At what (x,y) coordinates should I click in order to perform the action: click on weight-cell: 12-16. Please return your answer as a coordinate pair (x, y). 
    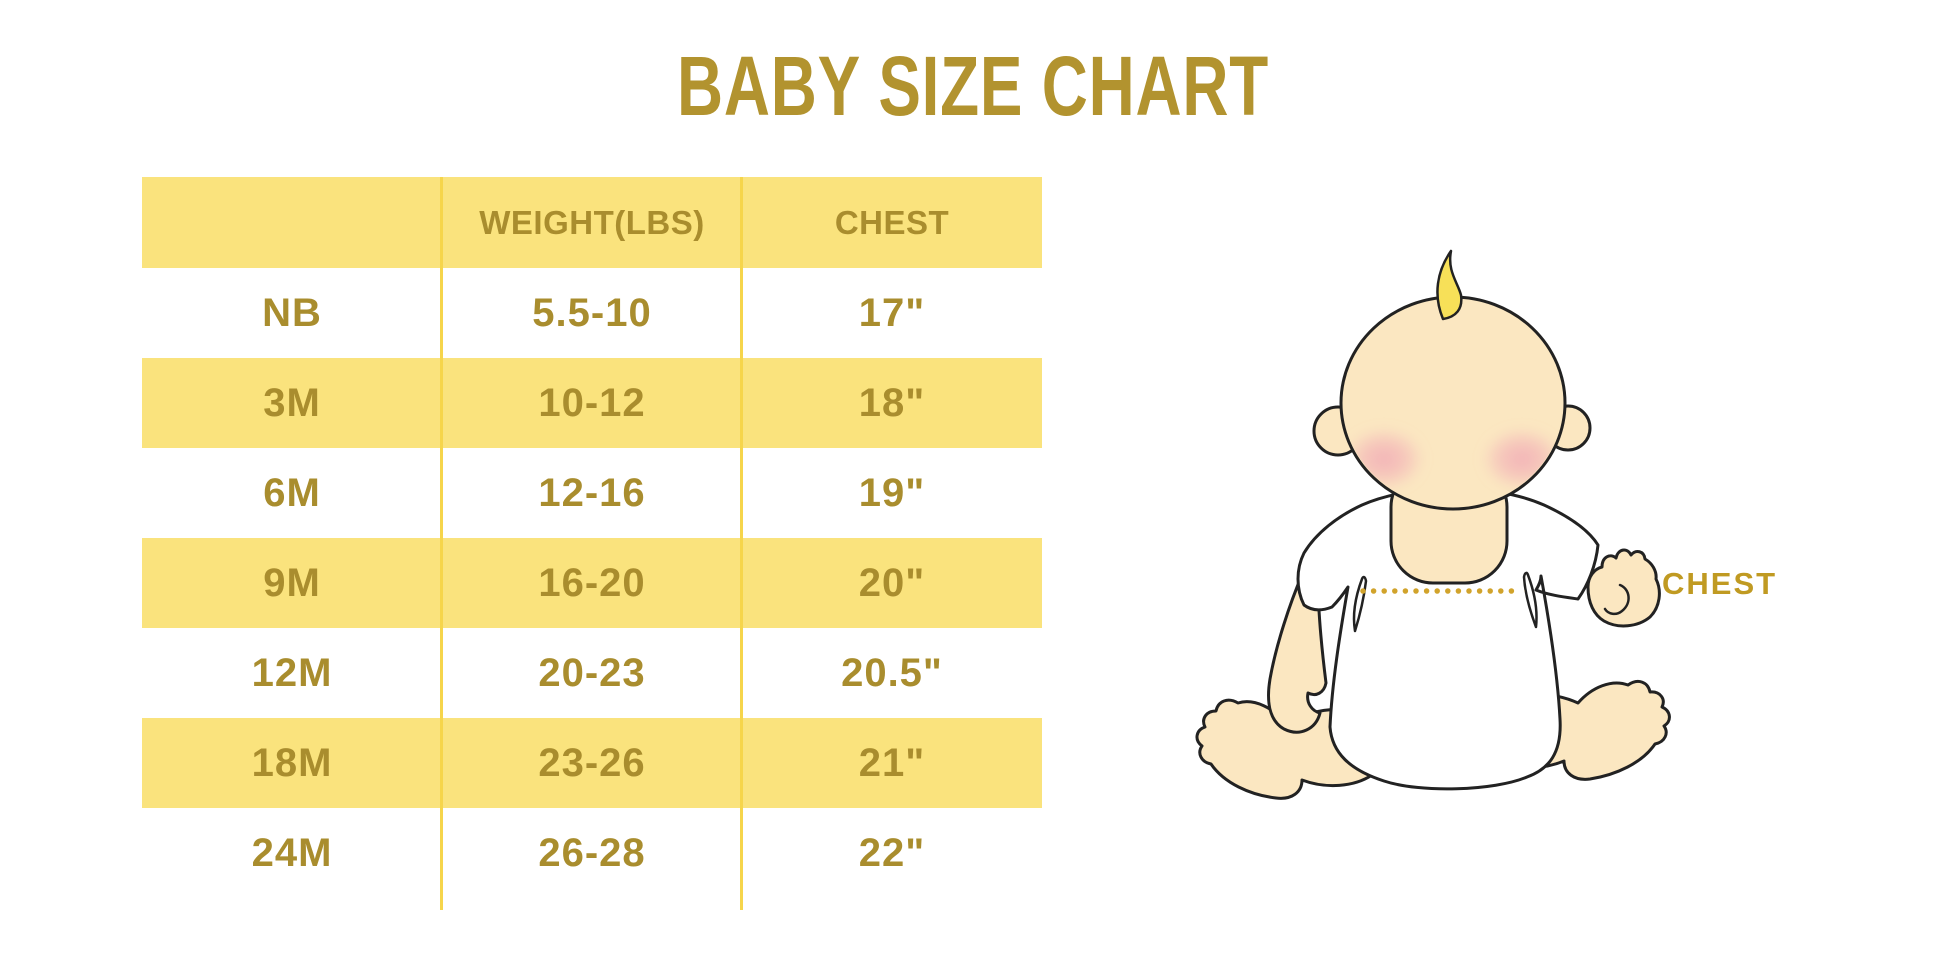
    Looking at the image, I should click on (592, 492).